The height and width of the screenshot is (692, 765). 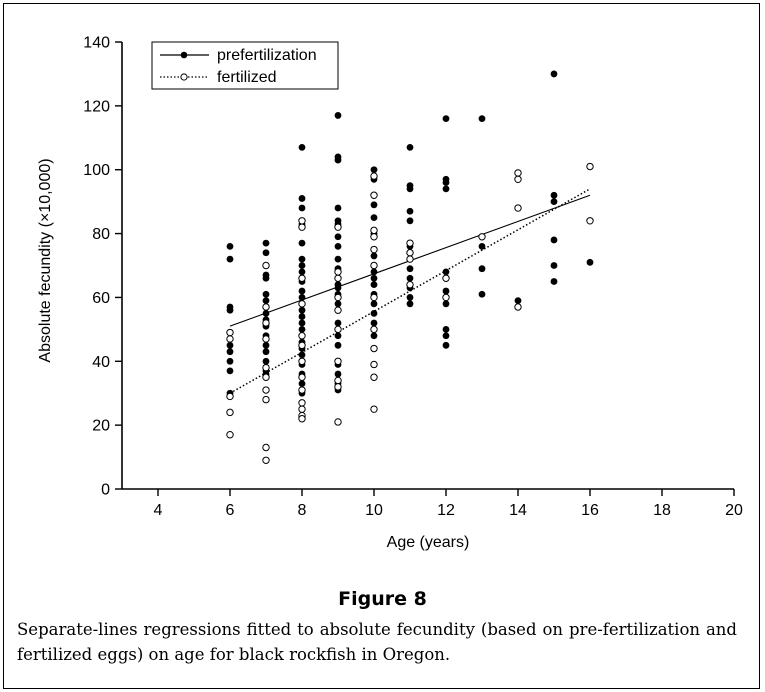 I want to click on figure-number: Figure 8, so click(x=382, y=599).